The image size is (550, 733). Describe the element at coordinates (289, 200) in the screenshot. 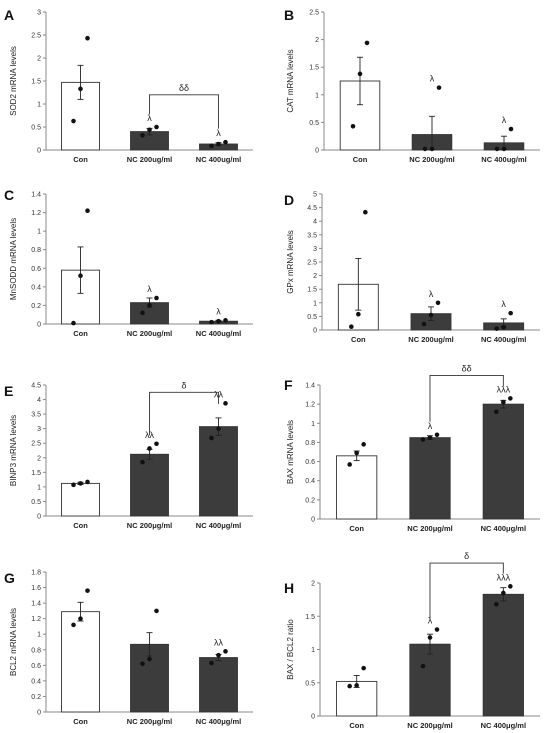

I see `panel-label: D` at that location.